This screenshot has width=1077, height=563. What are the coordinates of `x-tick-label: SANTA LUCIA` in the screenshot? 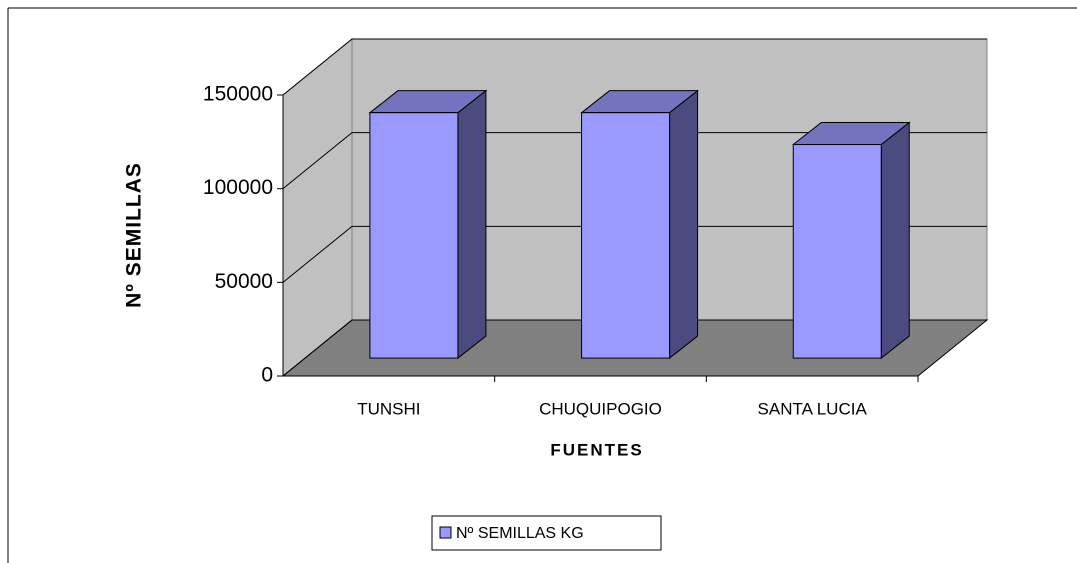 It's located at (813, 408).